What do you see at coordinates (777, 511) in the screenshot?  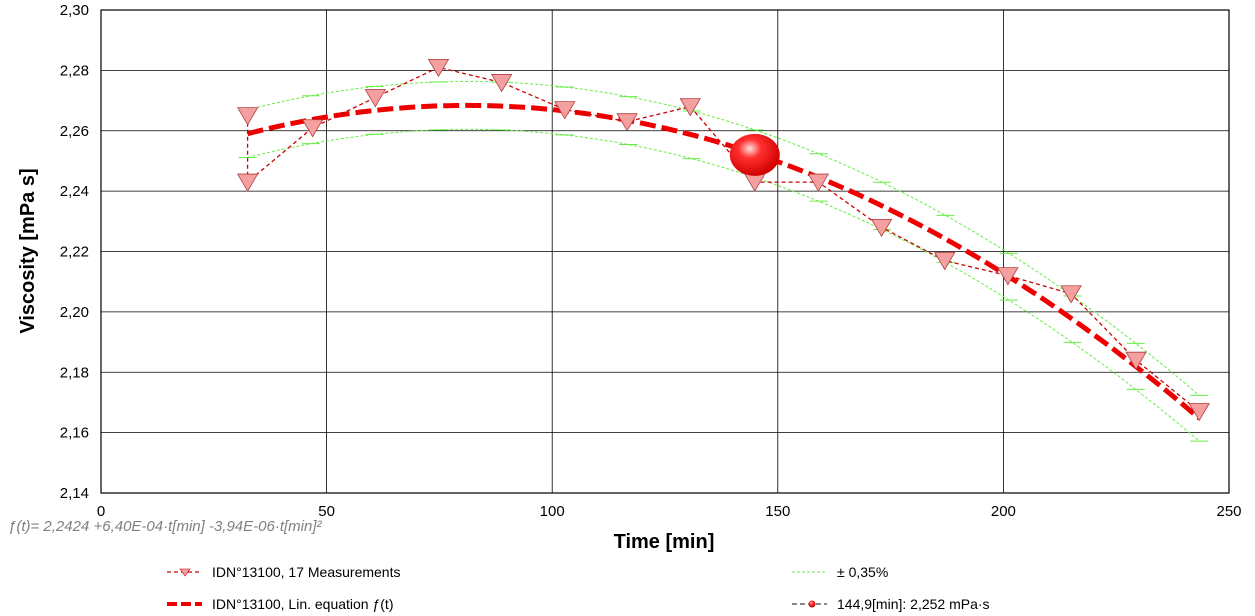 I see `x-tick-label: 150` at bounding box center [777, 511].